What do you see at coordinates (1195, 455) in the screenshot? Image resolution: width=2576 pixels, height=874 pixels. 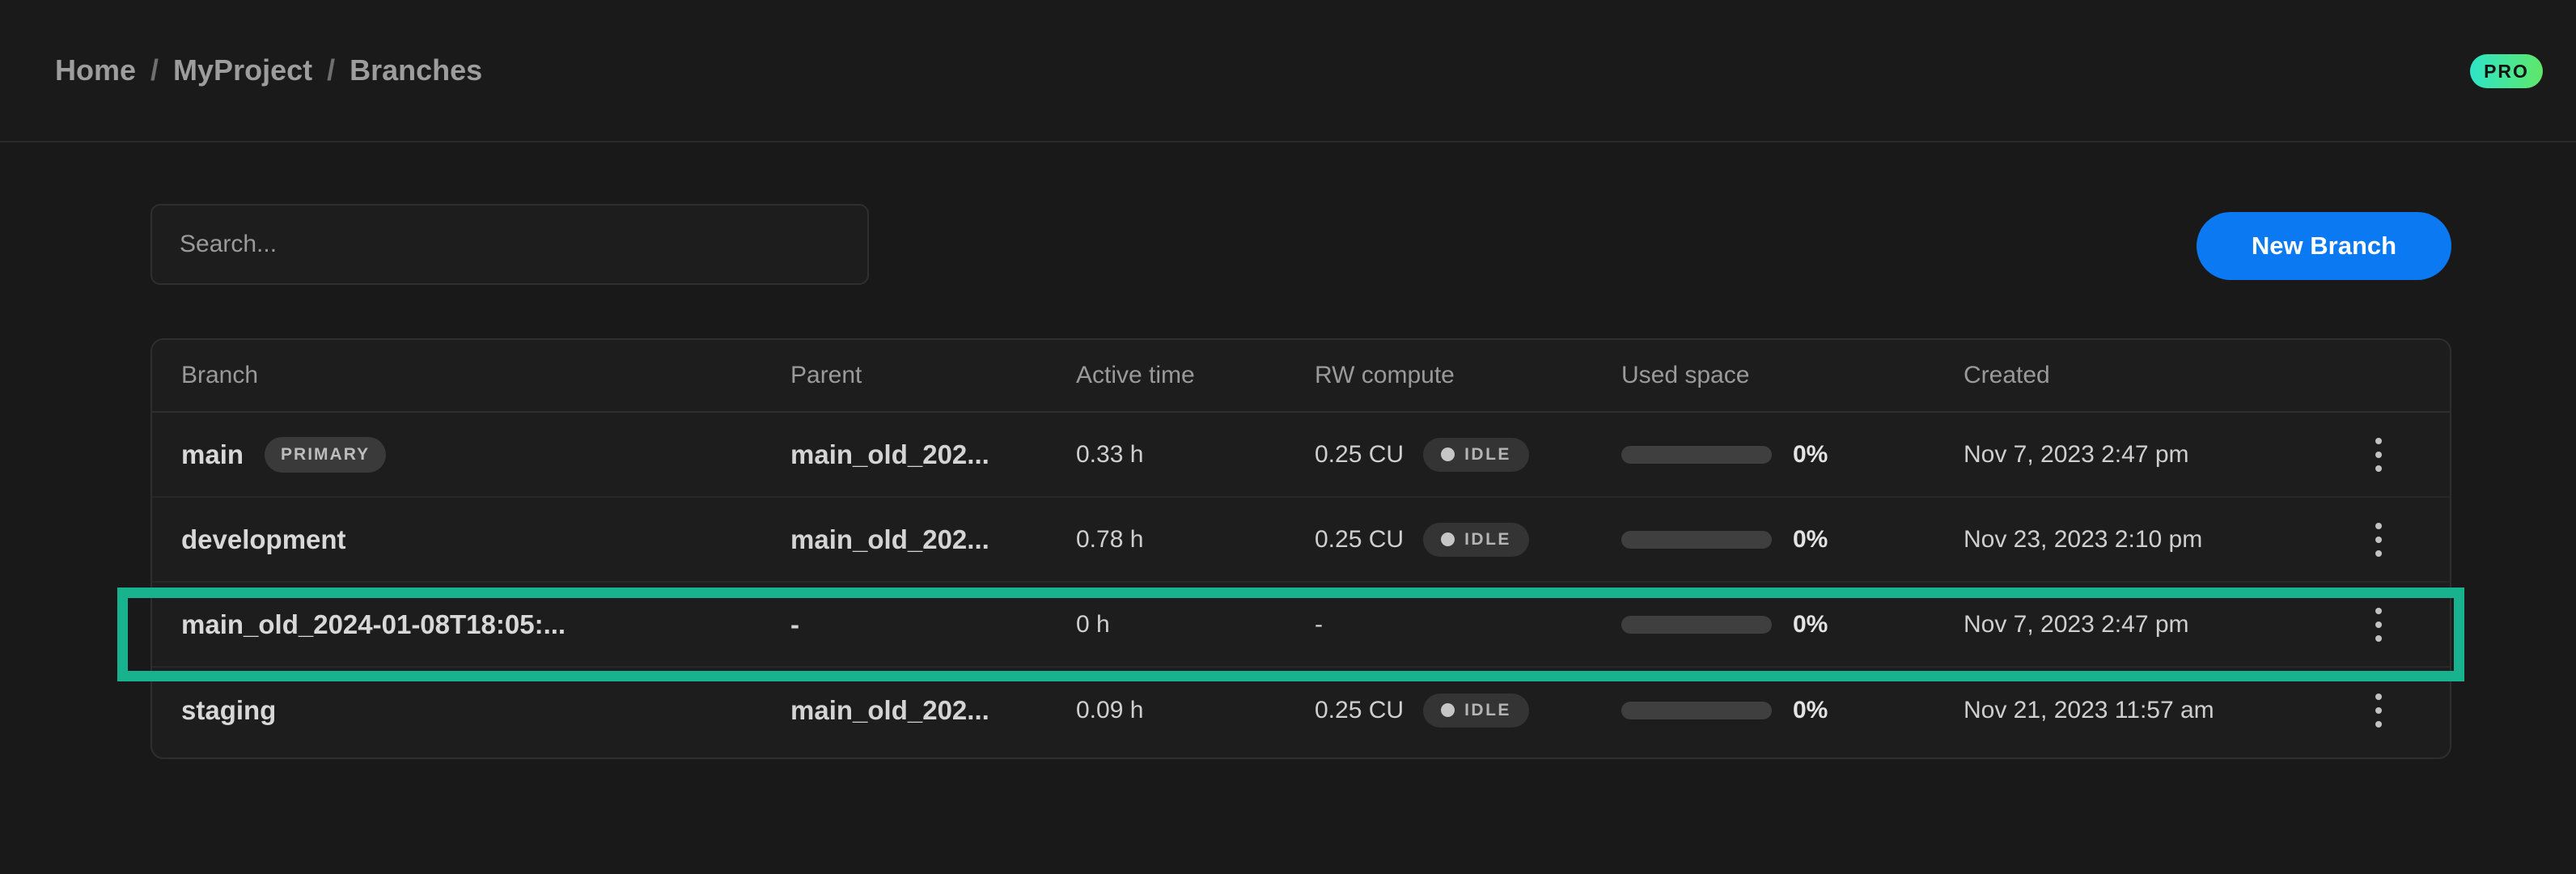 I see `active-time-cell: 0.33 h` at bounding box center [1195, 455].